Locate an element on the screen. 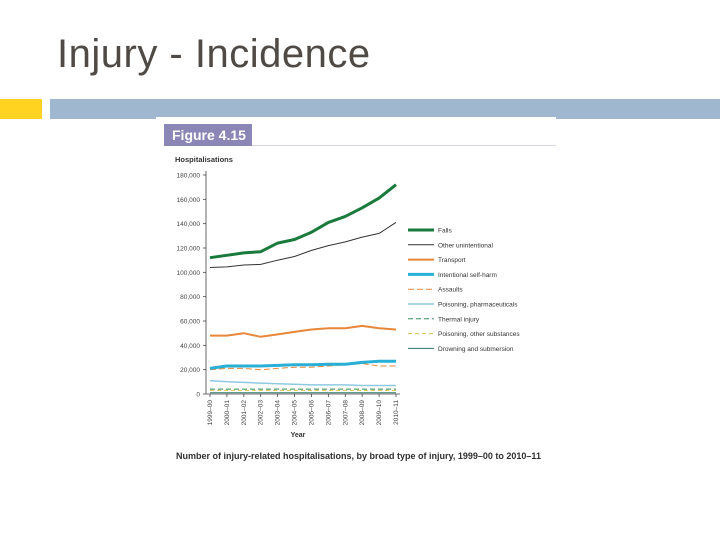 The width and height of the screenshot is (720, 540). figure-label-box: Figure 4.15 is located at coordinates (208, 135).